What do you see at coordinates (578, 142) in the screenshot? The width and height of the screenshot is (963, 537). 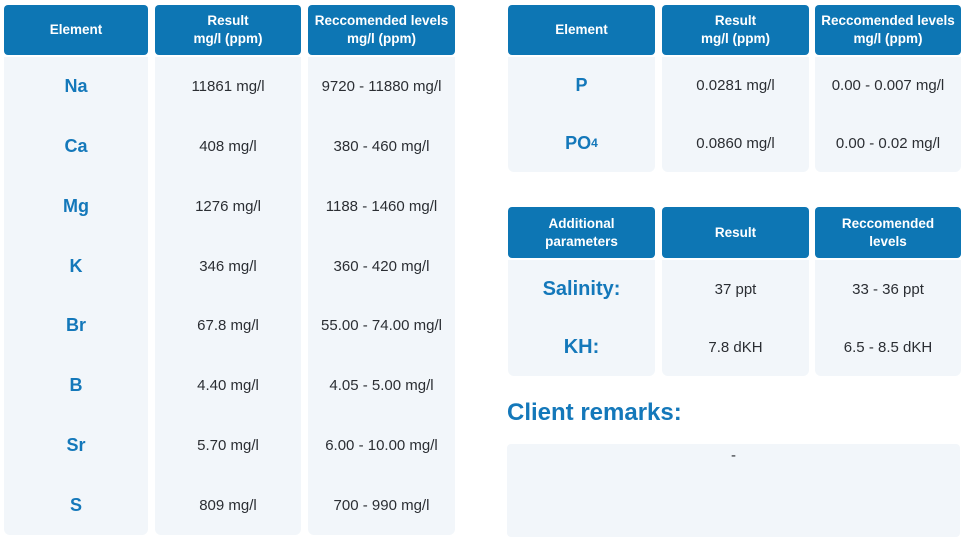 I see `element-symbol: PO` at bounding box center [578, 142].